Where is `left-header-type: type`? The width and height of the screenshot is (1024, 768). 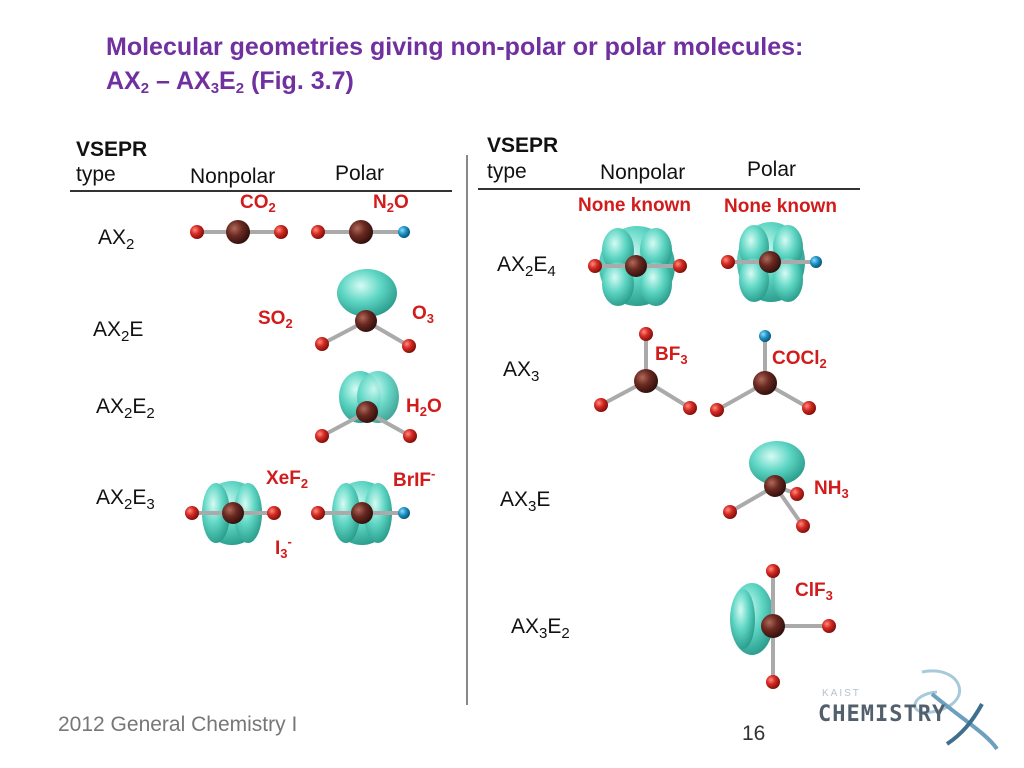 left-header-type: type is located at coordinates (96, 174).